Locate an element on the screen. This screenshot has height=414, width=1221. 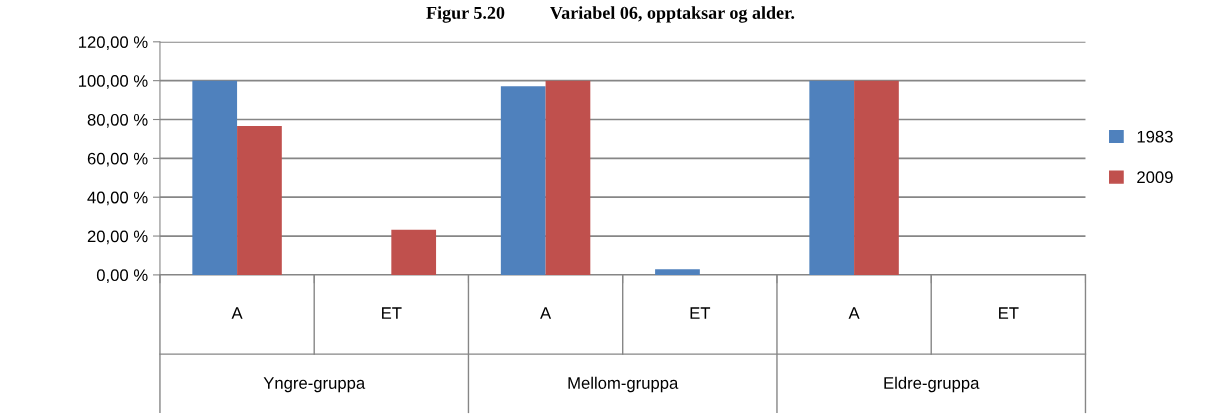
y-tick-label: 80,00 % is located at coordinates (117, 120).